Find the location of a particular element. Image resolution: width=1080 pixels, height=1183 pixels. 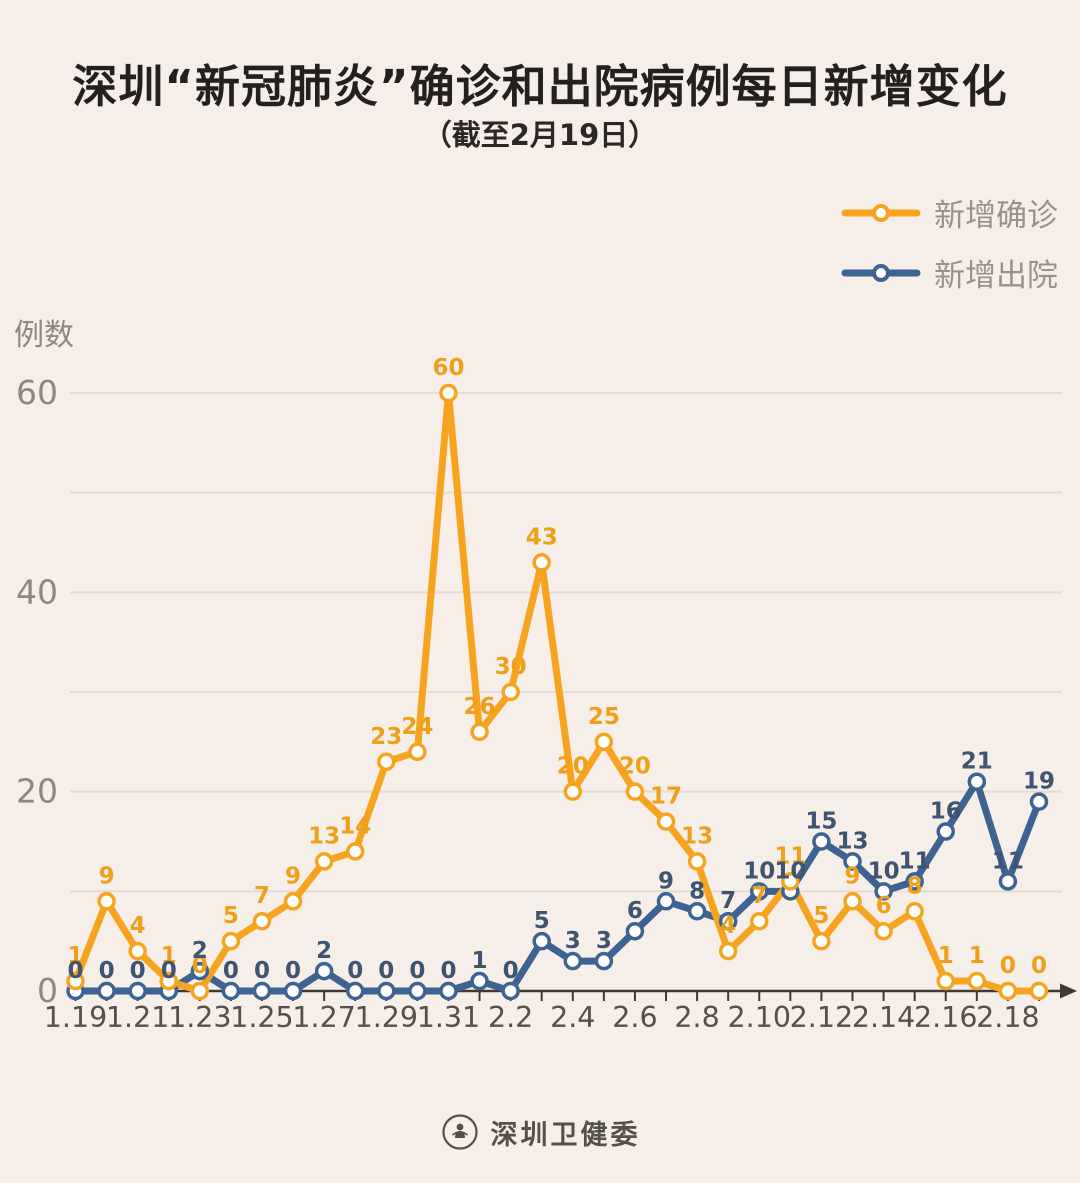

legend-swatch-discharged-icon is located at coordinates (881, 272).